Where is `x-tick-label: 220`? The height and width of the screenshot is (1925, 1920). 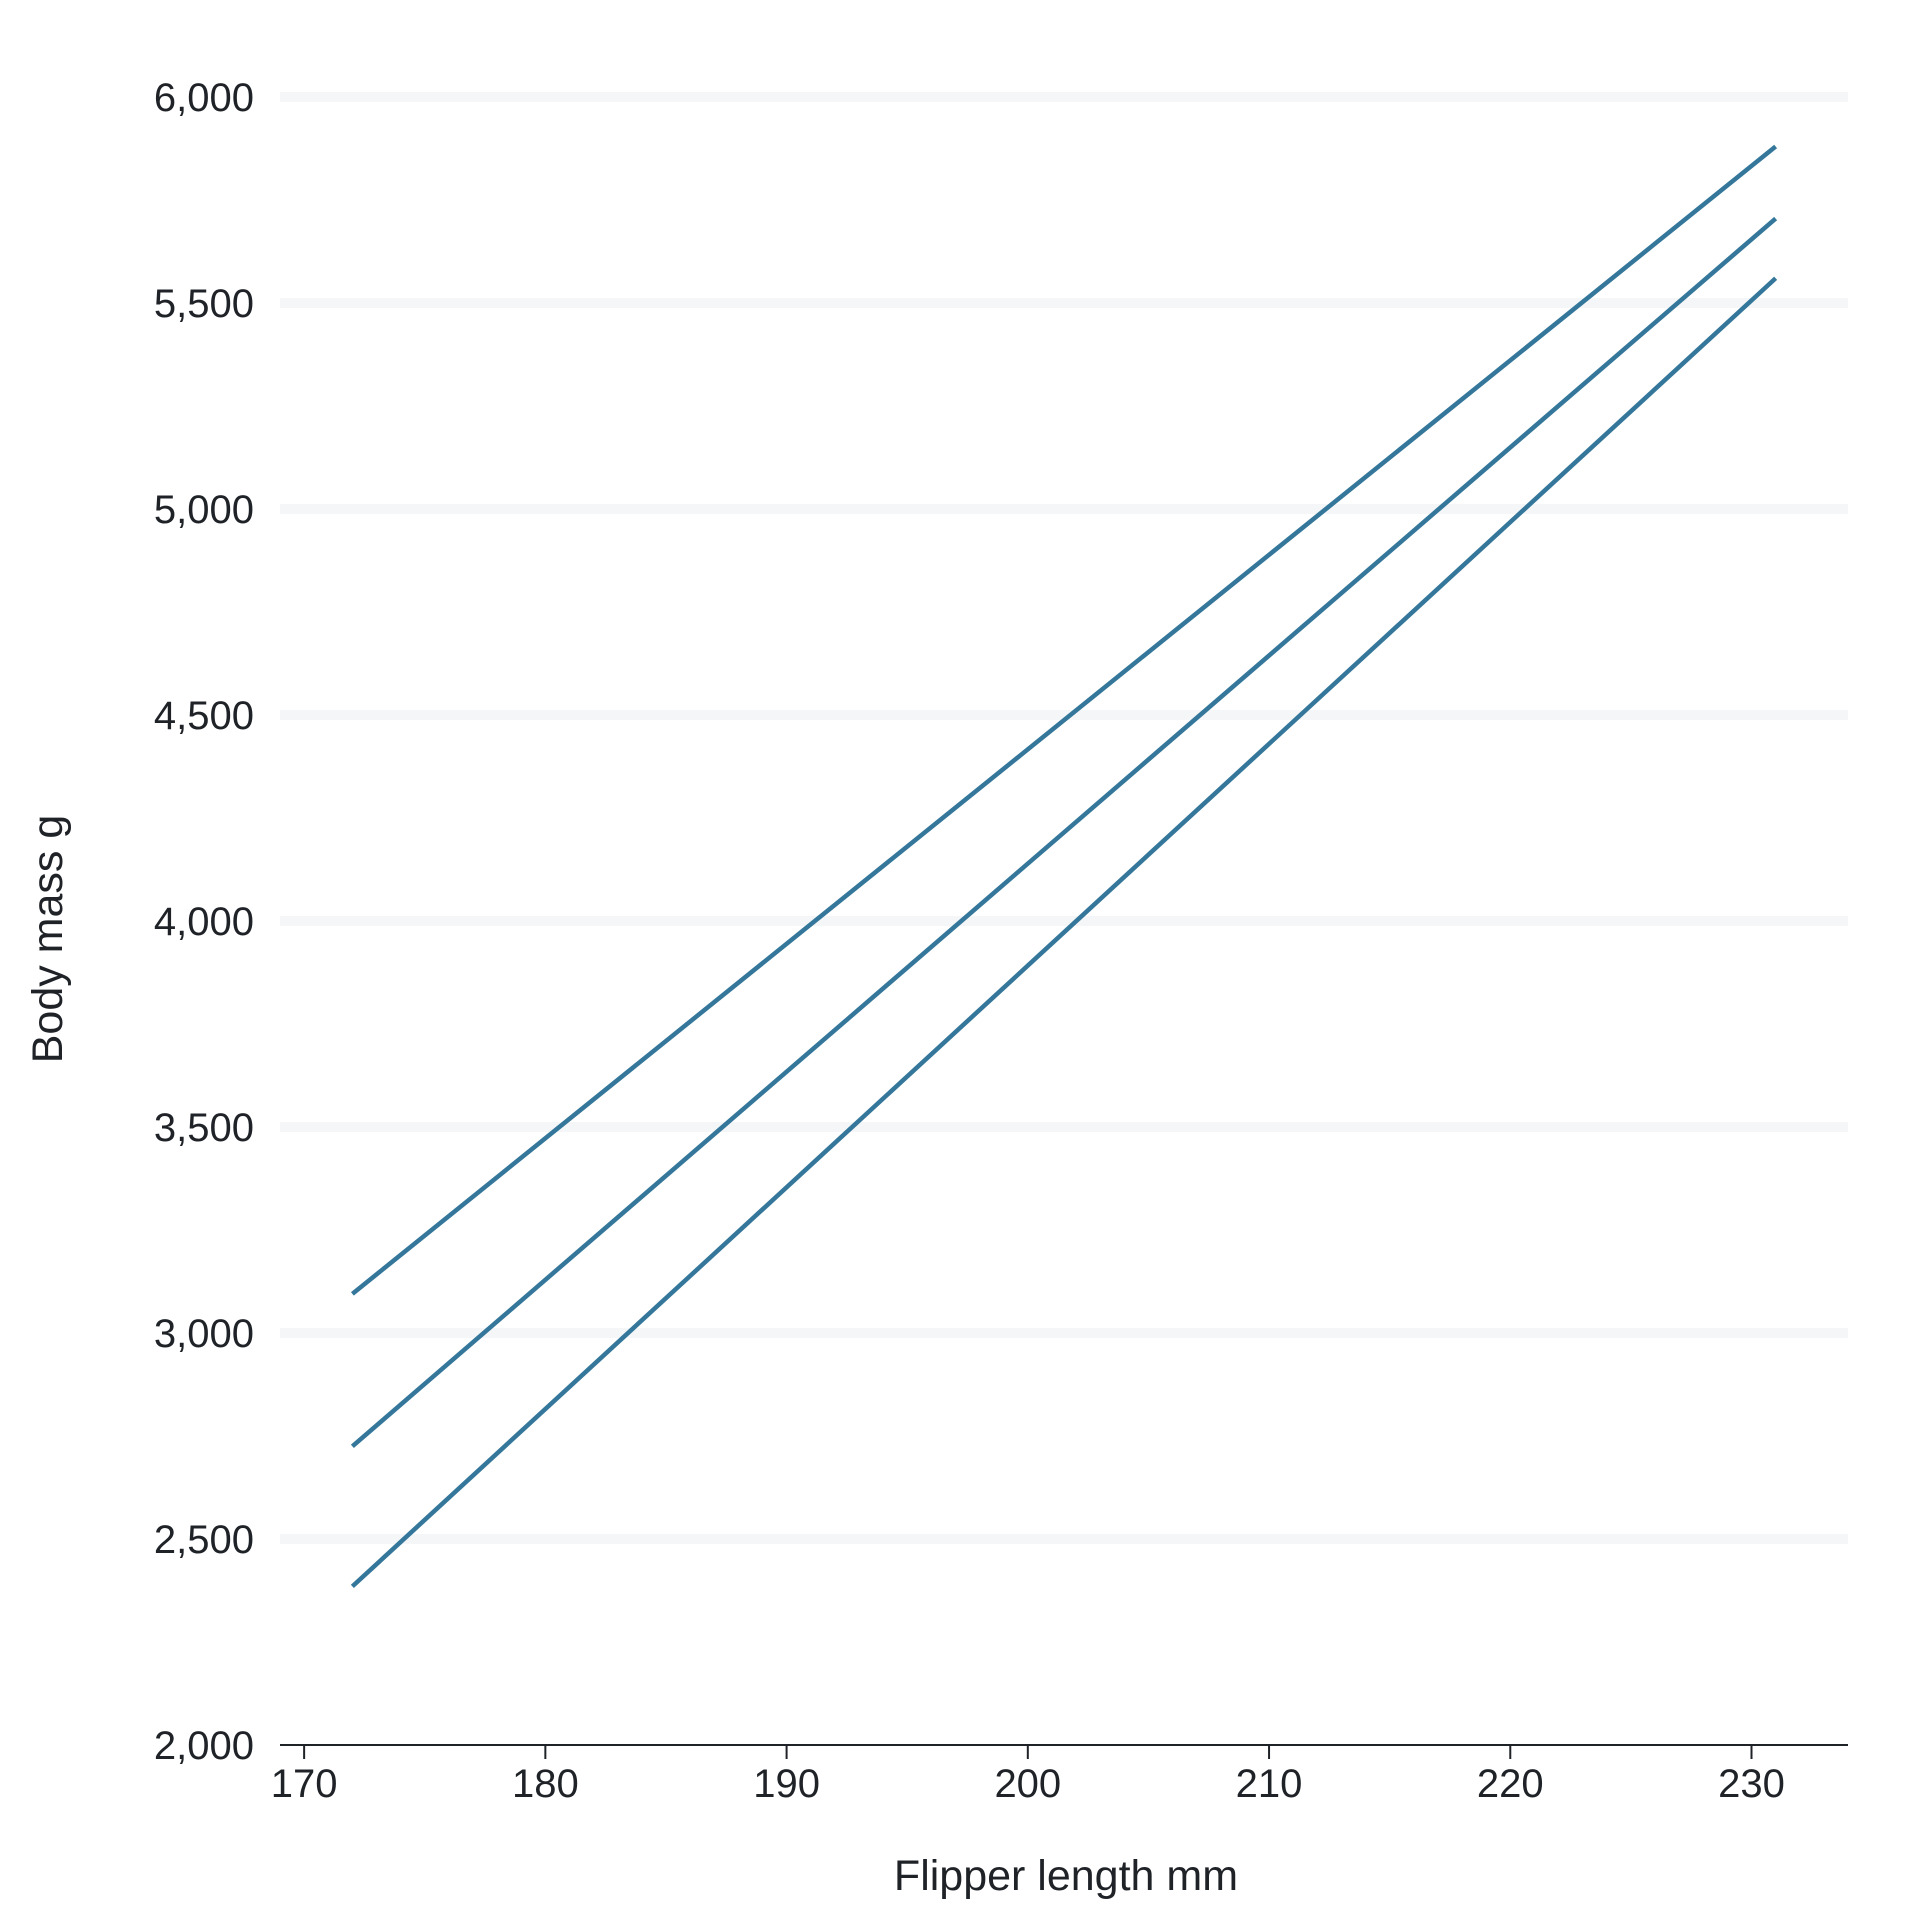 x-tick-label: 220 is located at coordinates (1510, 1784).